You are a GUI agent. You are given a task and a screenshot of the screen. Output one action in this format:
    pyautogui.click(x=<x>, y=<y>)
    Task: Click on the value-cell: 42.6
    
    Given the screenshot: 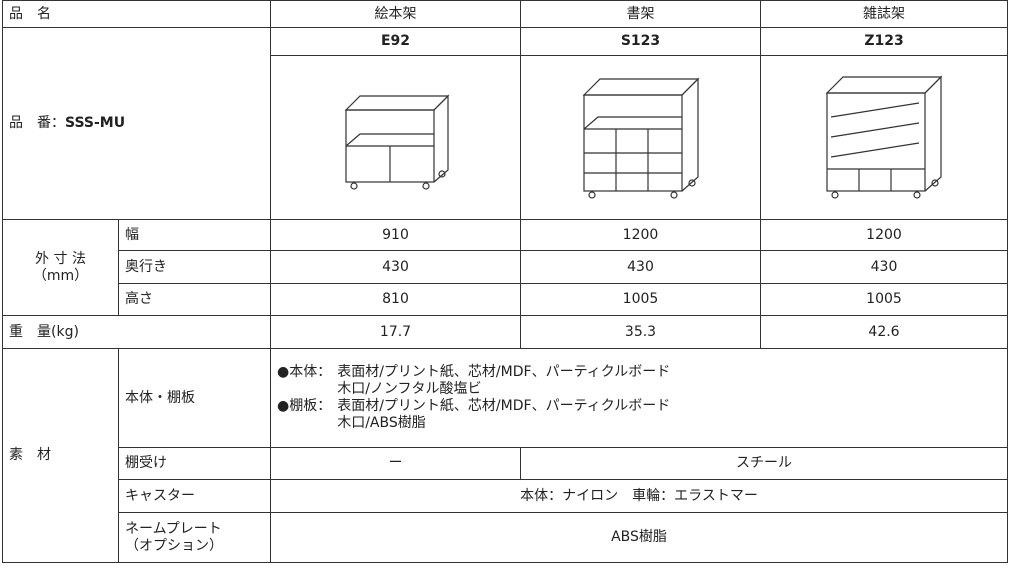 What is the action you would take?
    pyautogui.click(x=884, y=332)
    